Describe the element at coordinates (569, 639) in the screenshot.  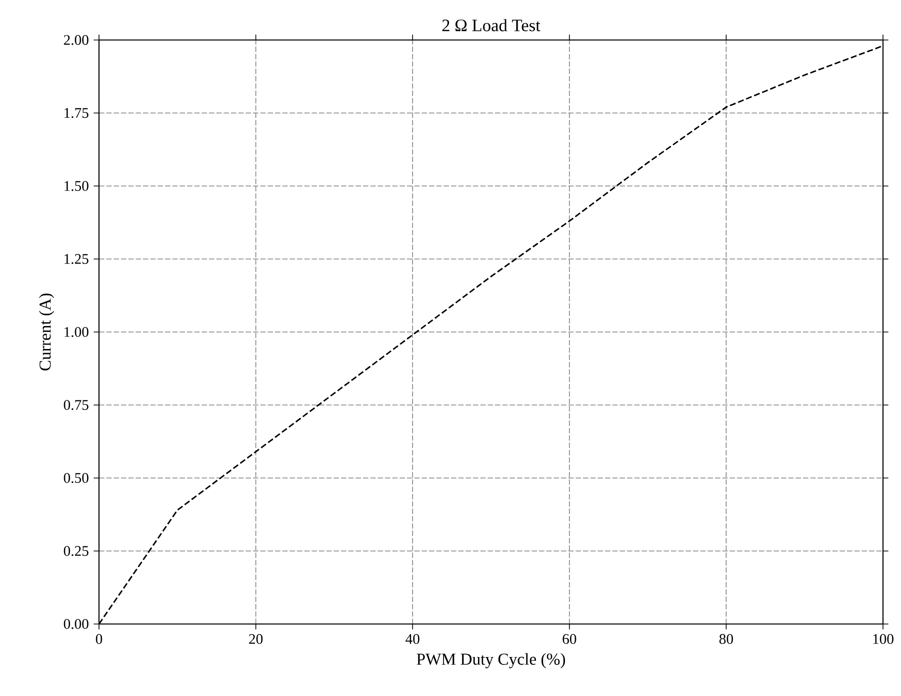
I see `x-tick-label: 60` at that location.